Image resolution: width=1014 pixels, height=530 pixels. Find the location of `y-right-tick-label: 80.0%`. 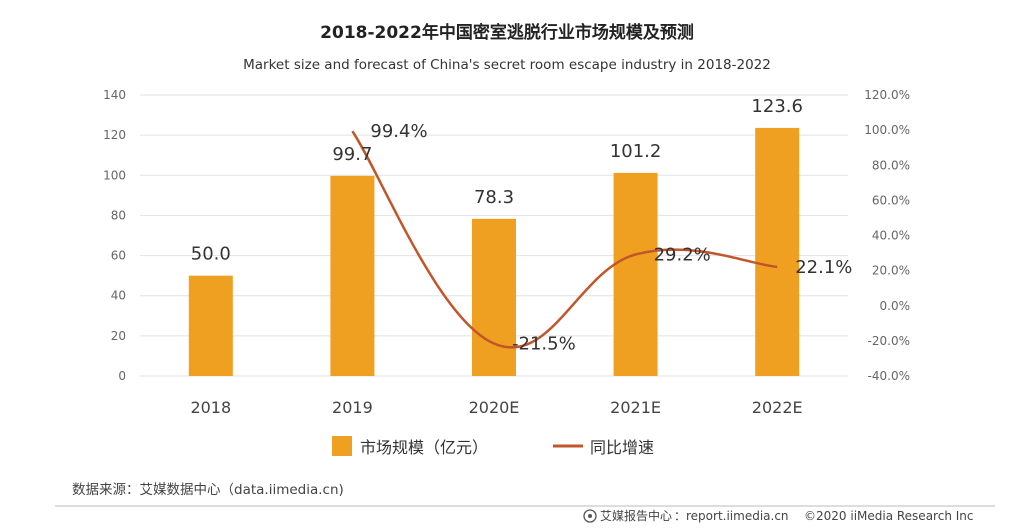

y-right-tick-label: 80.0% is located at coordinates (891, 165).